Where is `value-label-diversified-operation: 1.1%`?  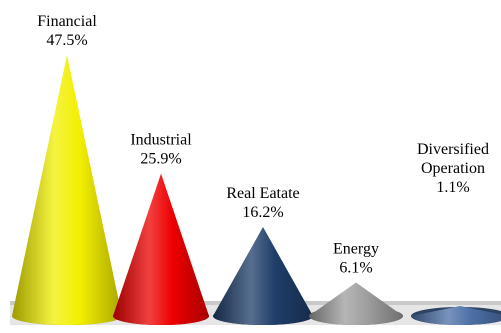 value-label-diversified-operation: 1.1% is located at coordinates (452, 187).